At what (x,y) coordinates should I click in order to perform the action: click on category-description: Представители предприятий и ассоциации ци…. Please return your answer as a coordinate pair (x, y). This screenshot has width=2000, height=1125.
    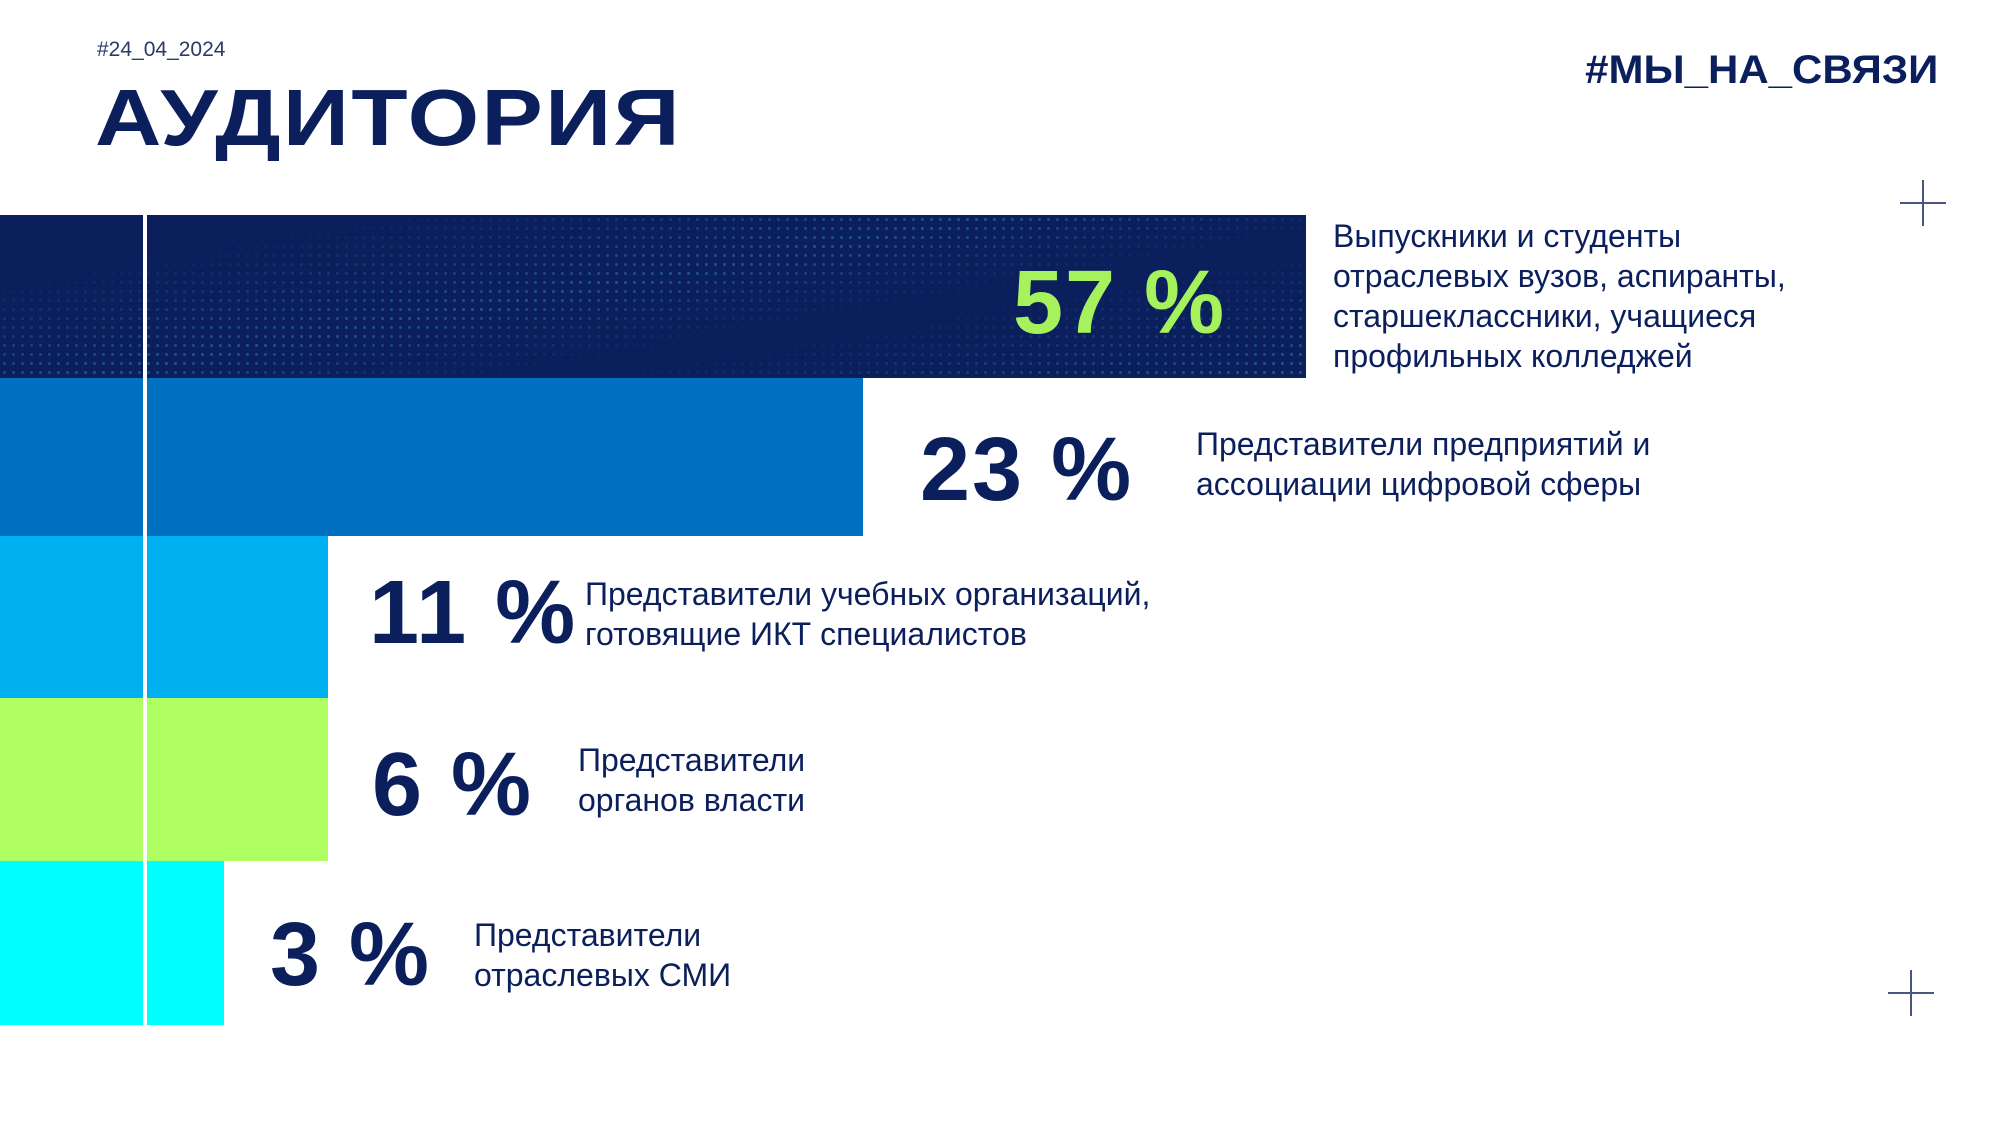
    Looking at the image, I should click on (1423, 464).